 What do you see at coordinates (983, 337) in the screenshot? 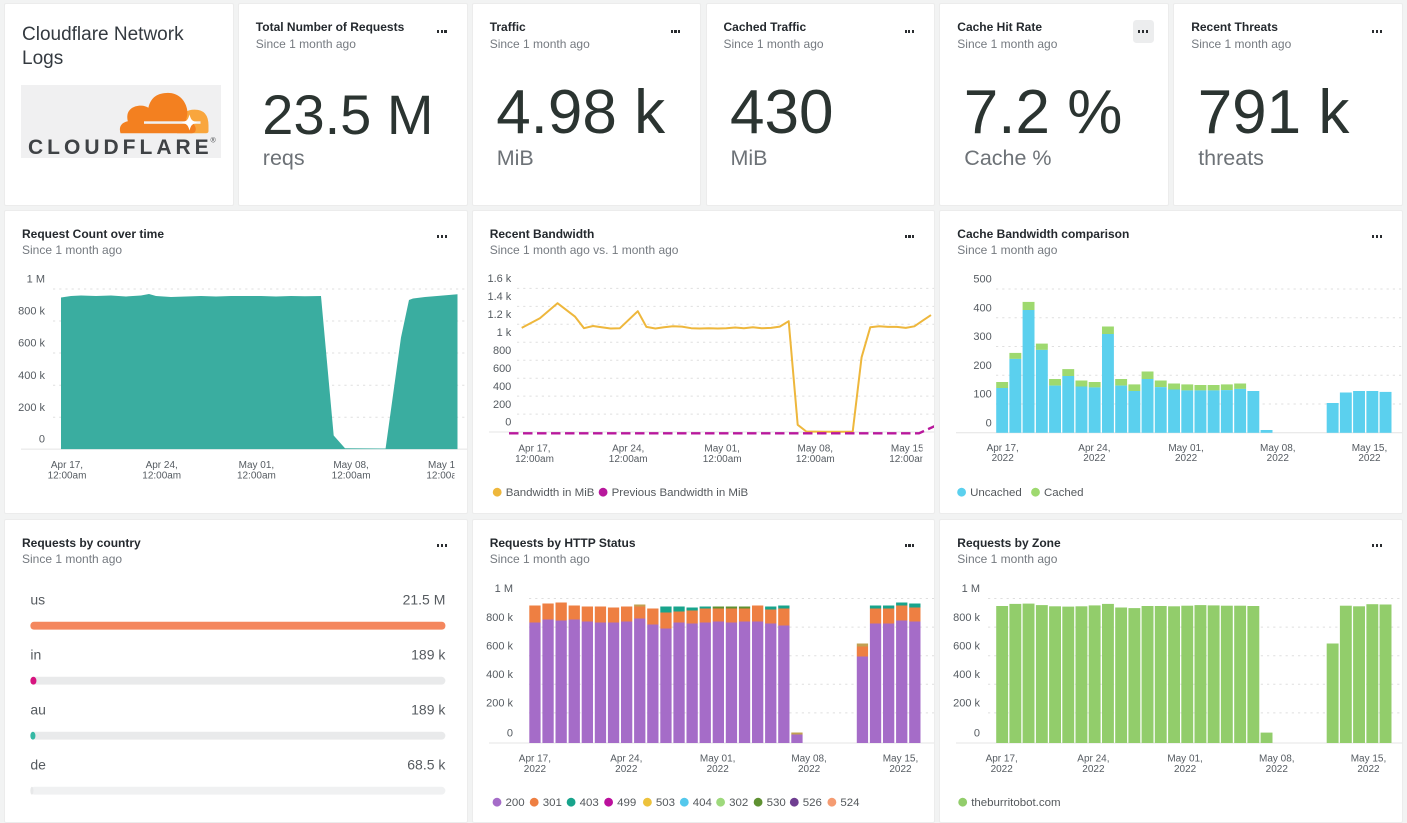
I see `svg-text: 300` at bounding box center [983, 337].